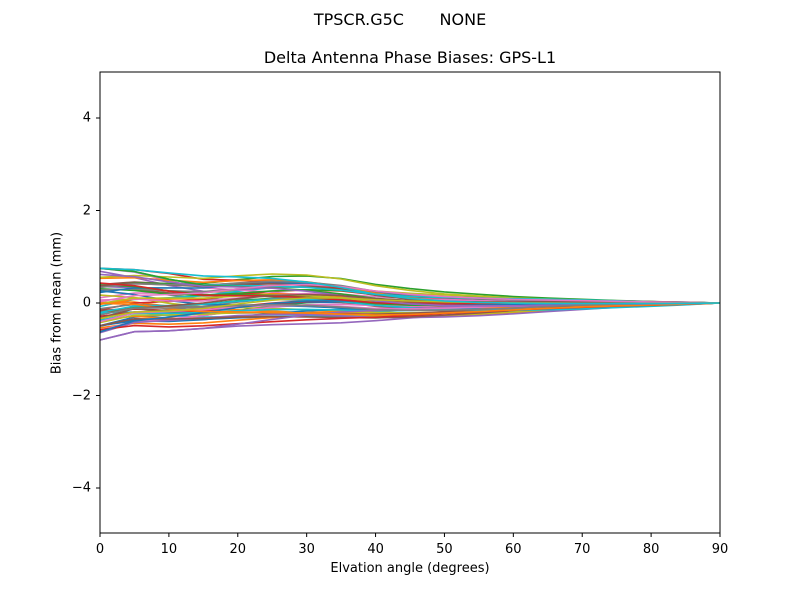 The height and width of the screenshot is (600, 800). I want to click on x-tick-label: 20, so click(238, 549).